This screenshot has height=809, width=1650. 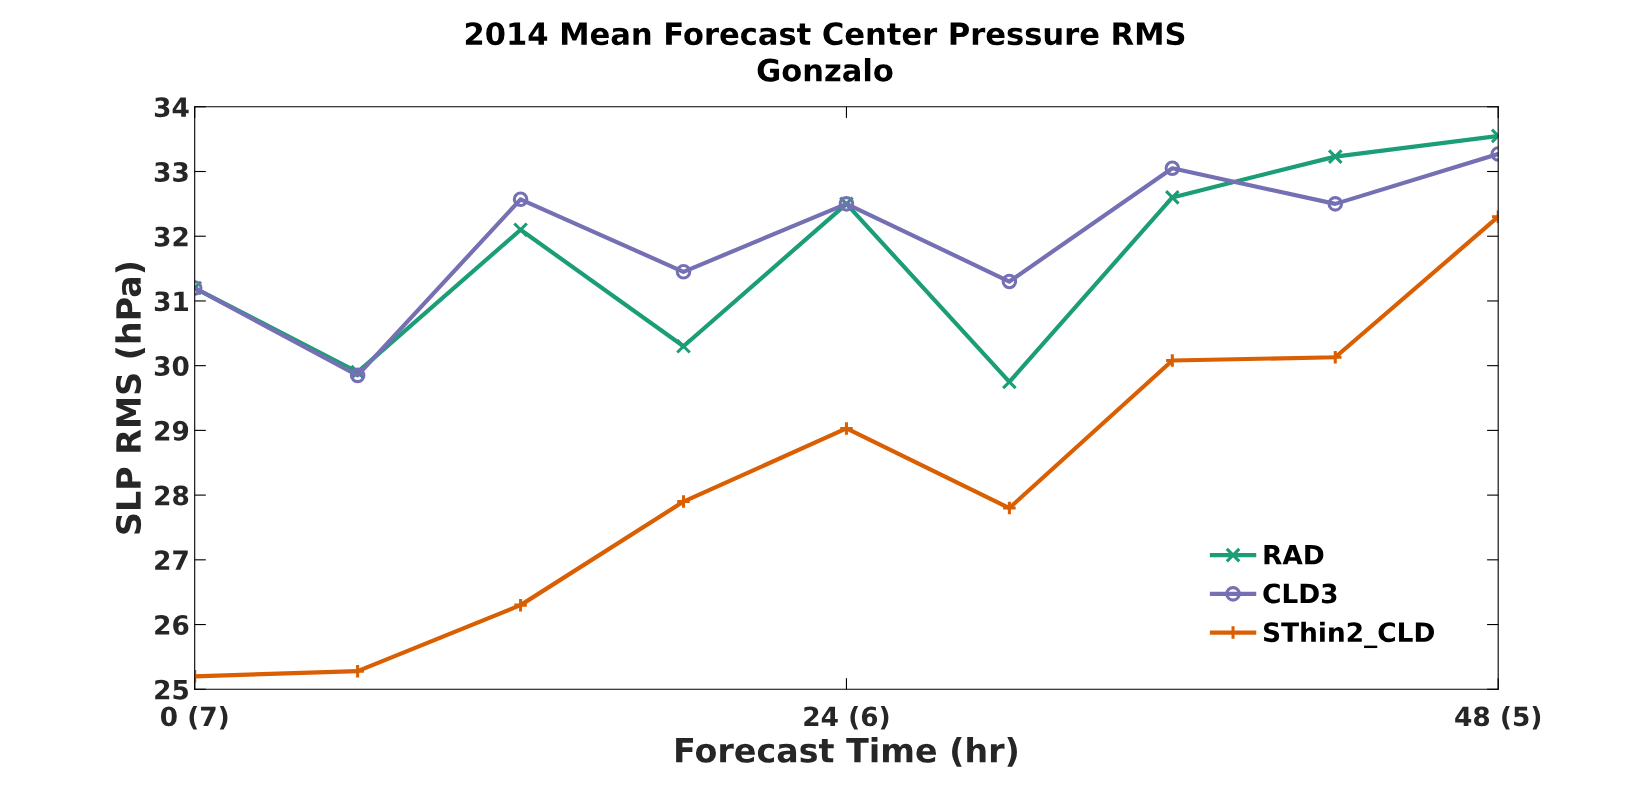 What do you see at coordinates (171, 301) in the screenshot?
I see `y-tick-label: 31` at bounding box center [171, 301].